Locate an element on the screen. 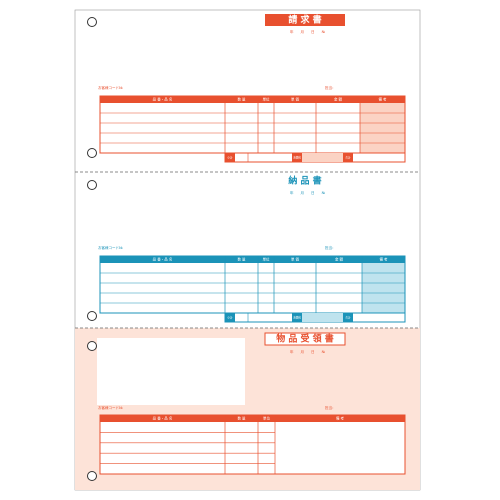 The height and width of the screenshot is (500, 500). table-body is located at coordinates (252, 448).